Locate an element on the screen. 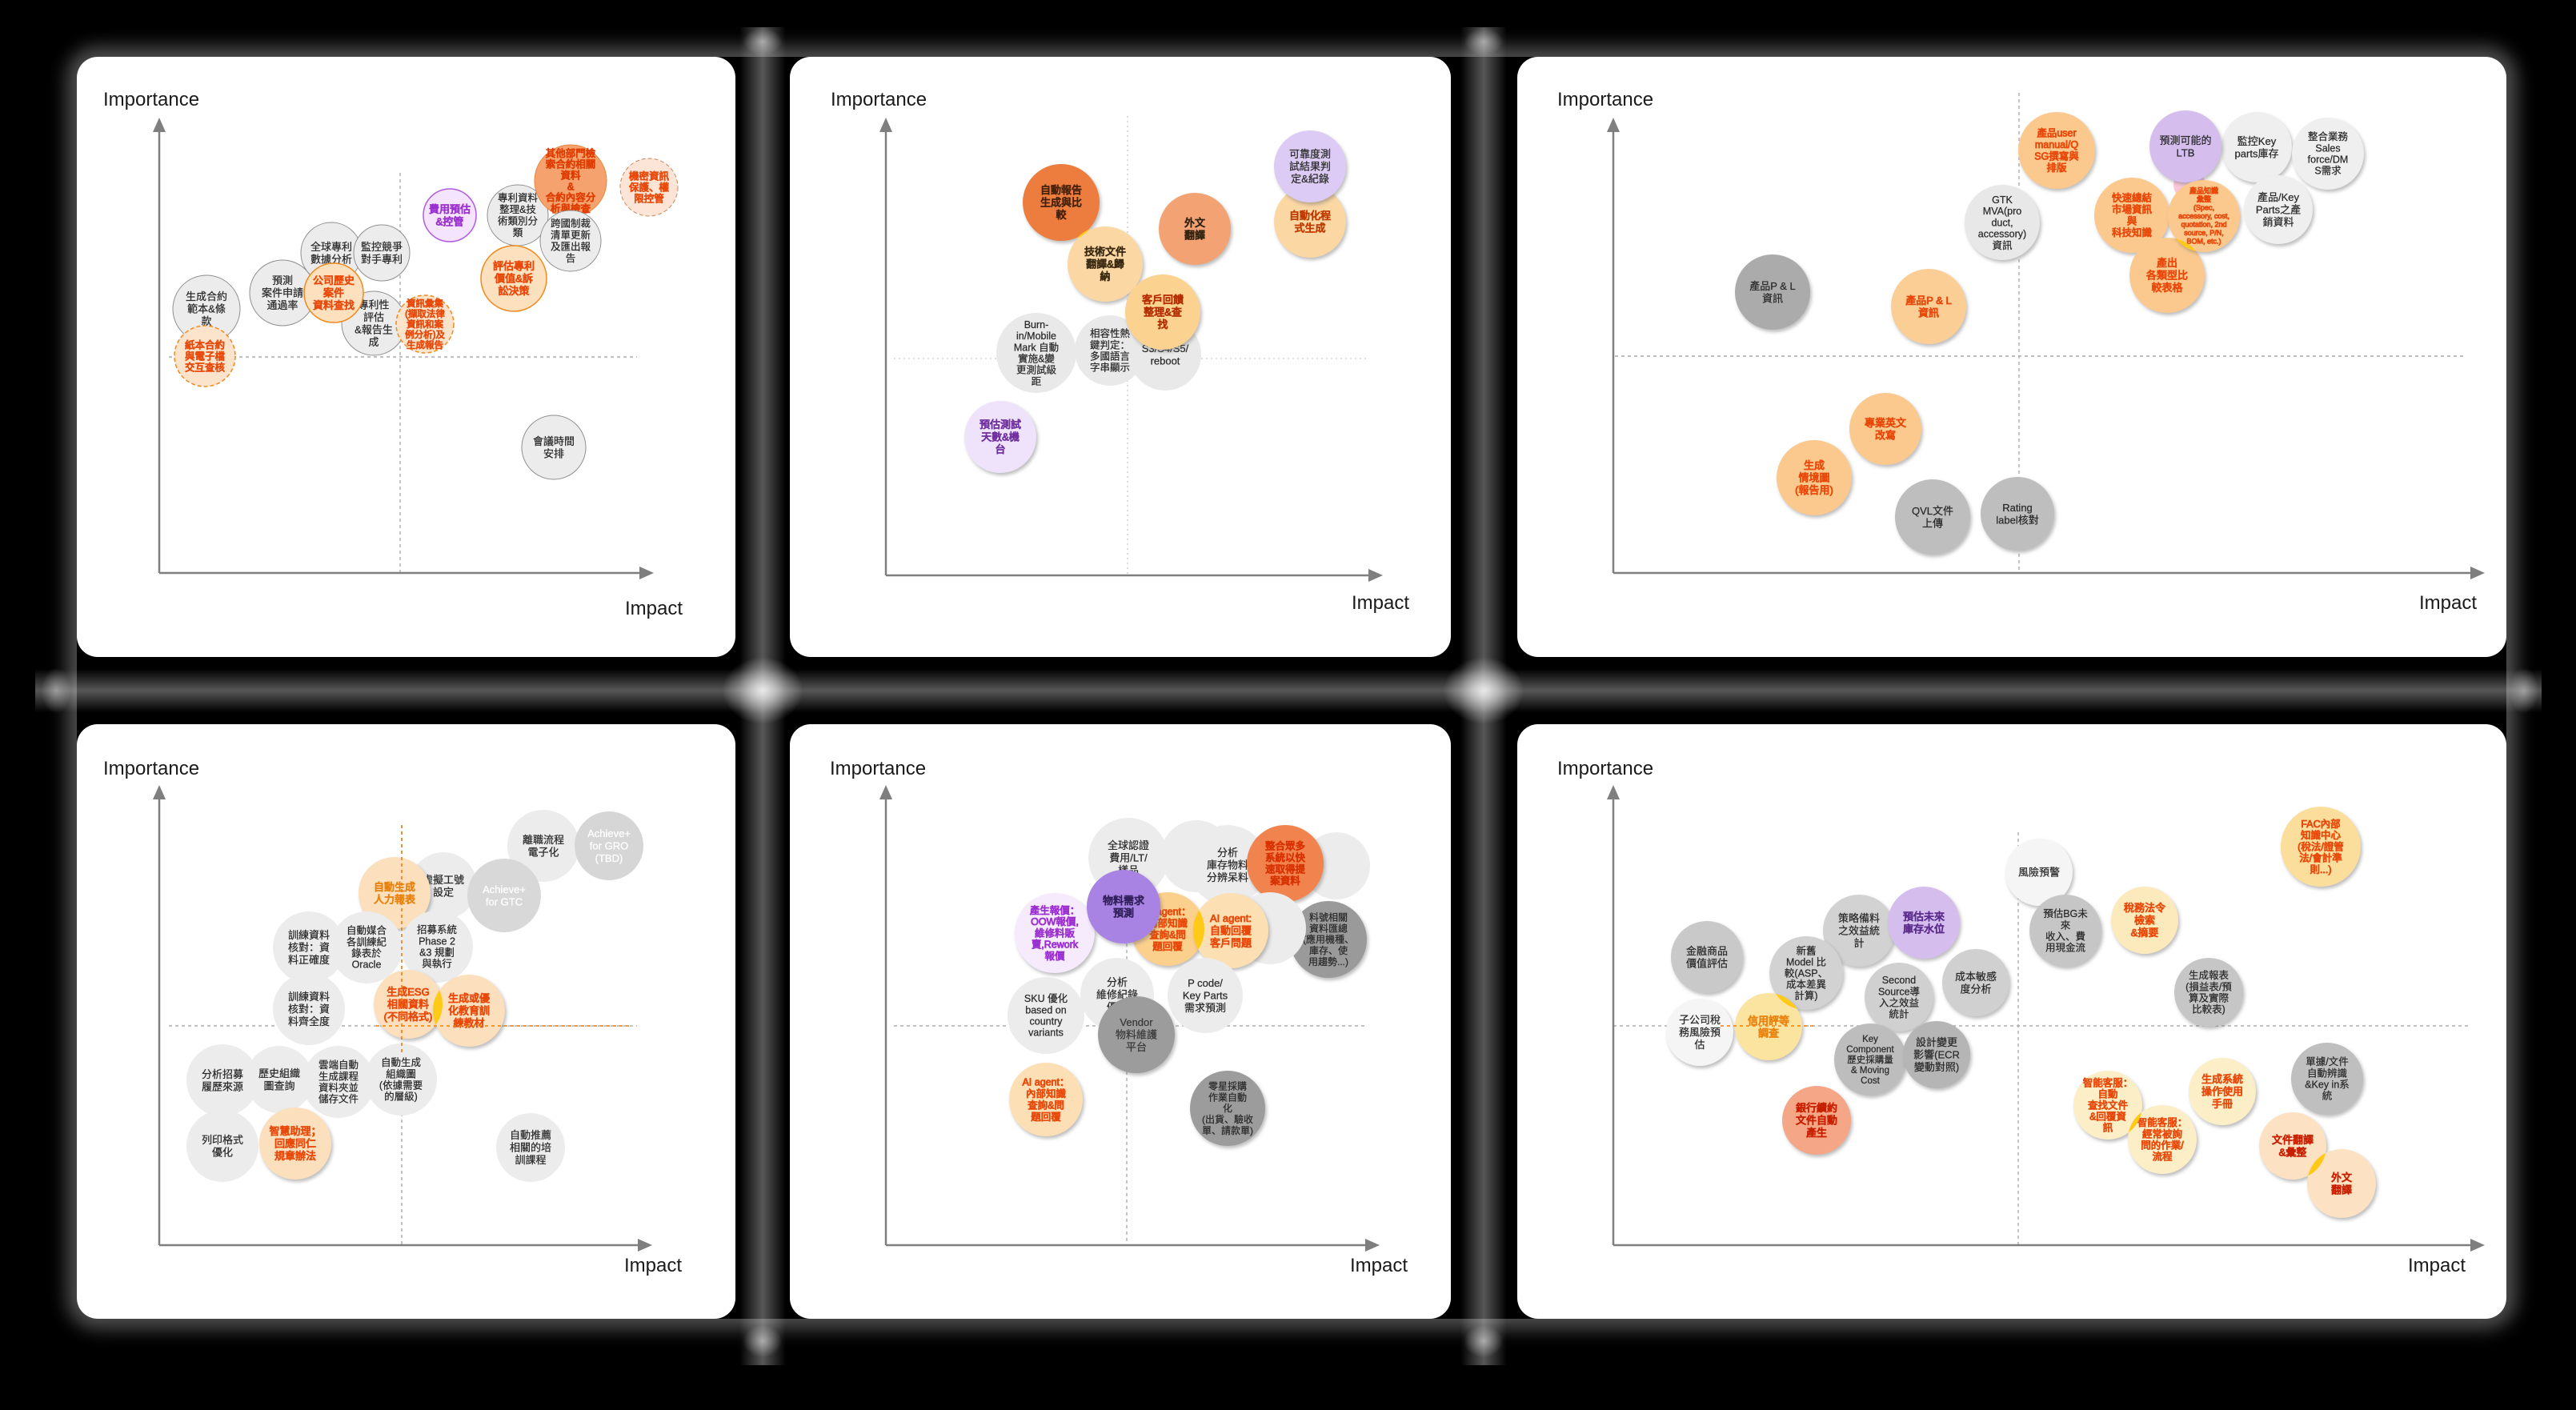  svg-text: 預測案件申請通過率 is located at coordinates (282, 292).